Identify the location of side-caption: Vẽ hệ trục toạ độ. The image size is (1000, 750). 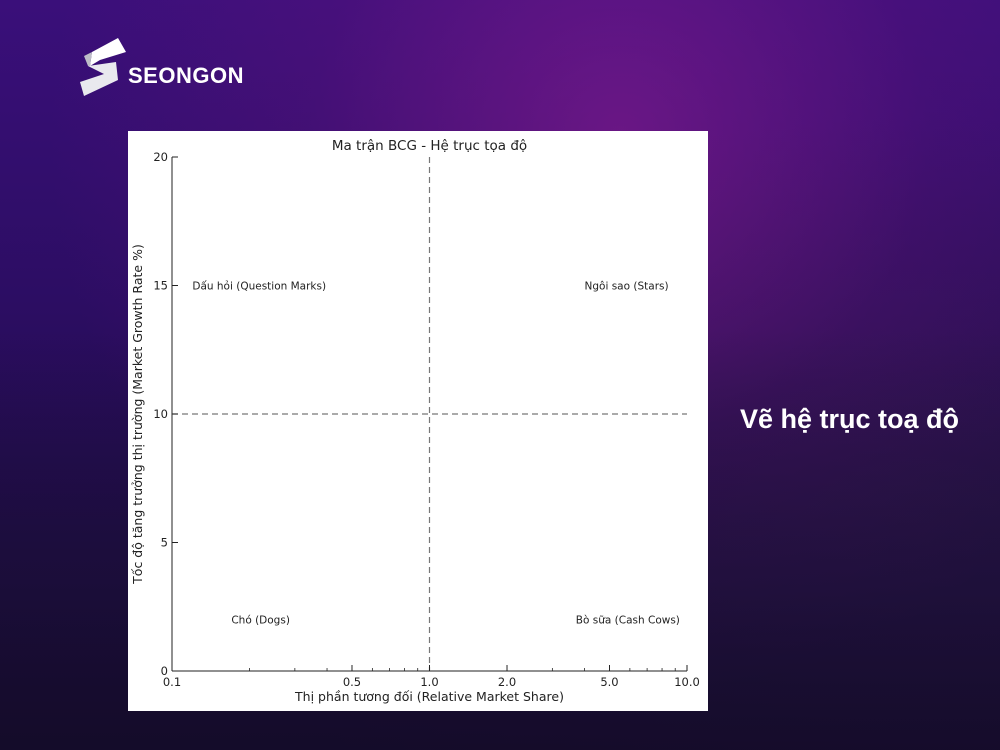
(850, 419).